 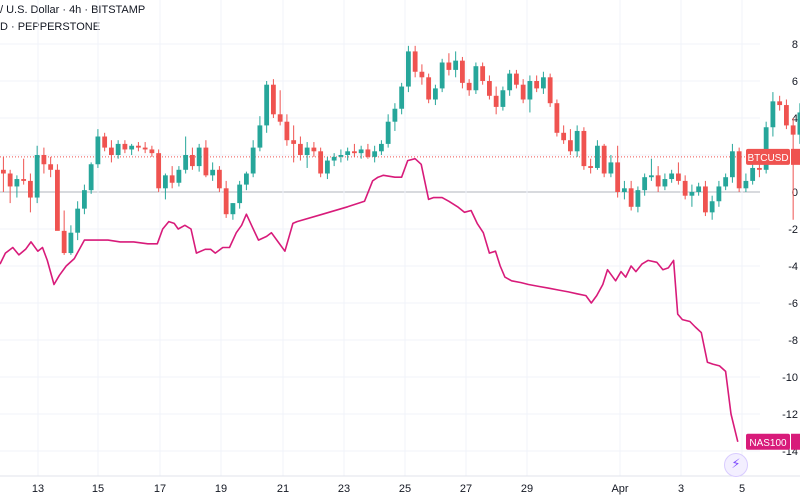 What do you see at coordinates (73, 10) in the screenshot?
I see `legend-symbol-line: / U.S. Dollar · 4h · BITSTAMP` at bounding box center [73, 10].